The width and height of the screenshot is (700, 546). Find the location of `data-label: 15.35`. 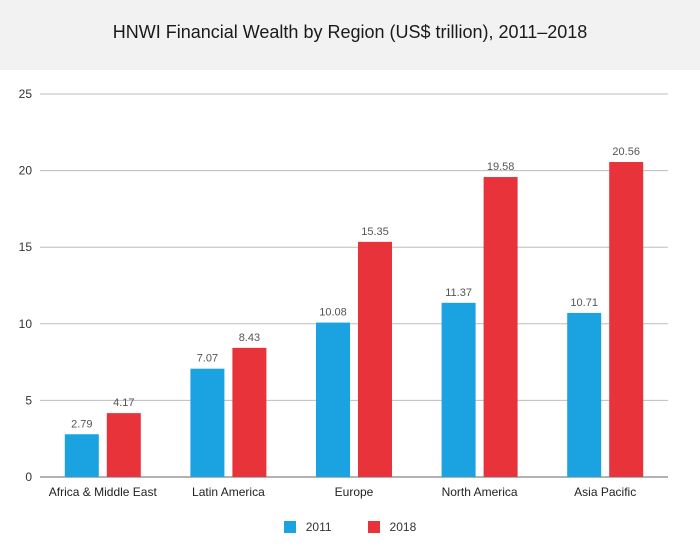

data-label: 15.35 is located at coordinates (375, 232).